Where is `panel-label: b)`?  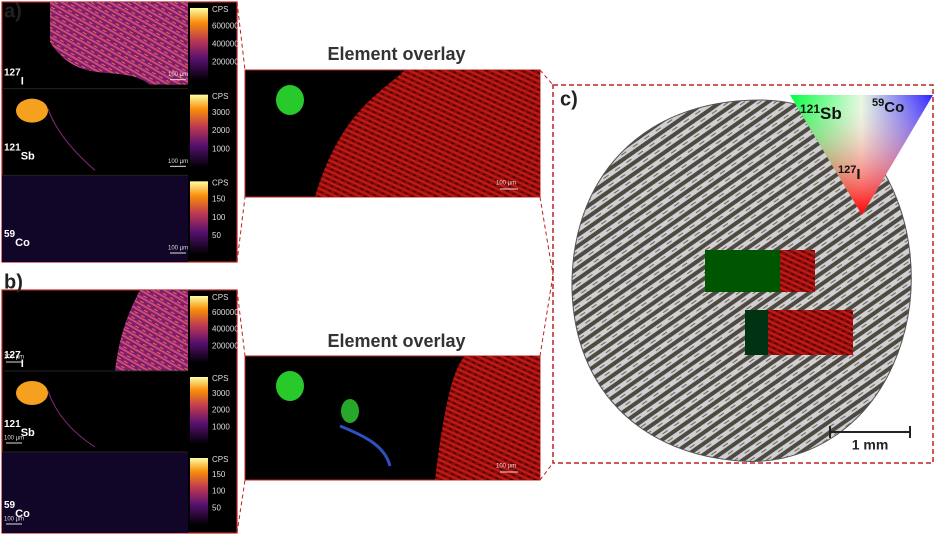
panel-label: b) is located at coordinates (13, 282).